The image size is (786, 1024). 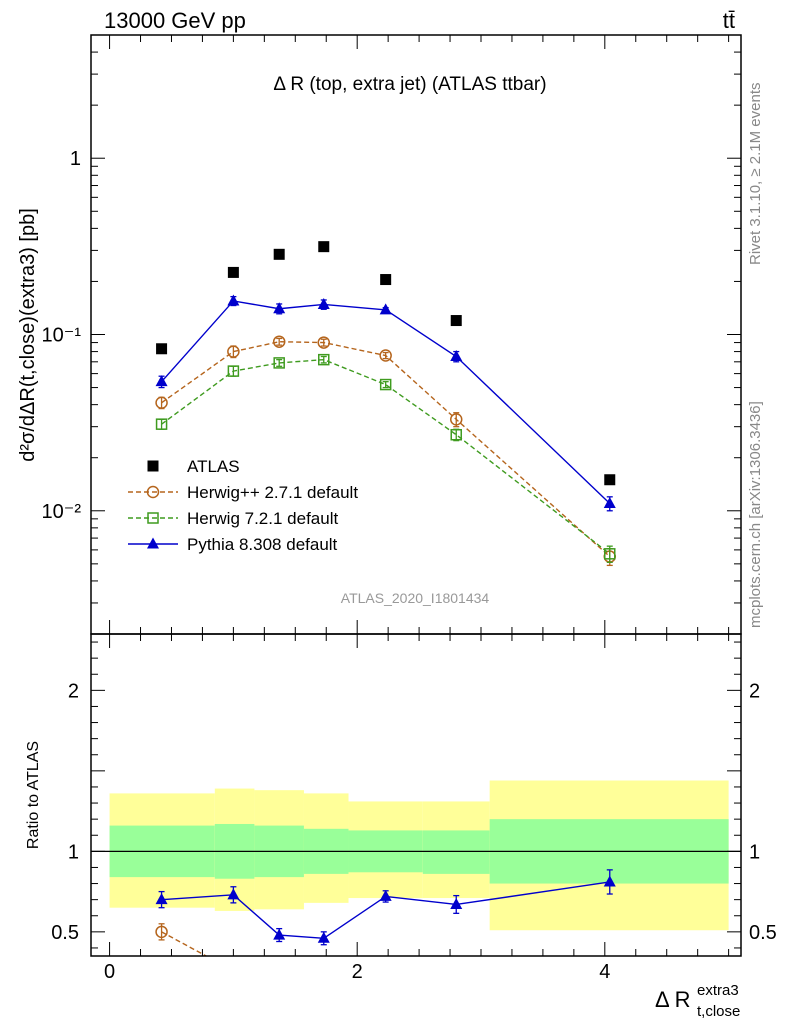 I want to click on ratio-uncertainty-bands, so click(x=419, y=855).